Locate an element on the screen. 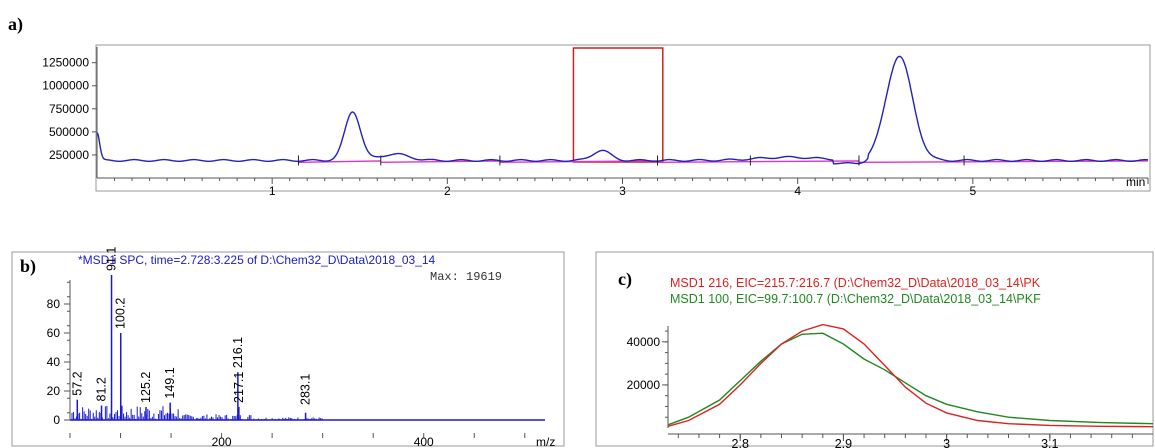 The image size is (1155, 448). panel-b-label: b) is located at coordinates (28, 266).